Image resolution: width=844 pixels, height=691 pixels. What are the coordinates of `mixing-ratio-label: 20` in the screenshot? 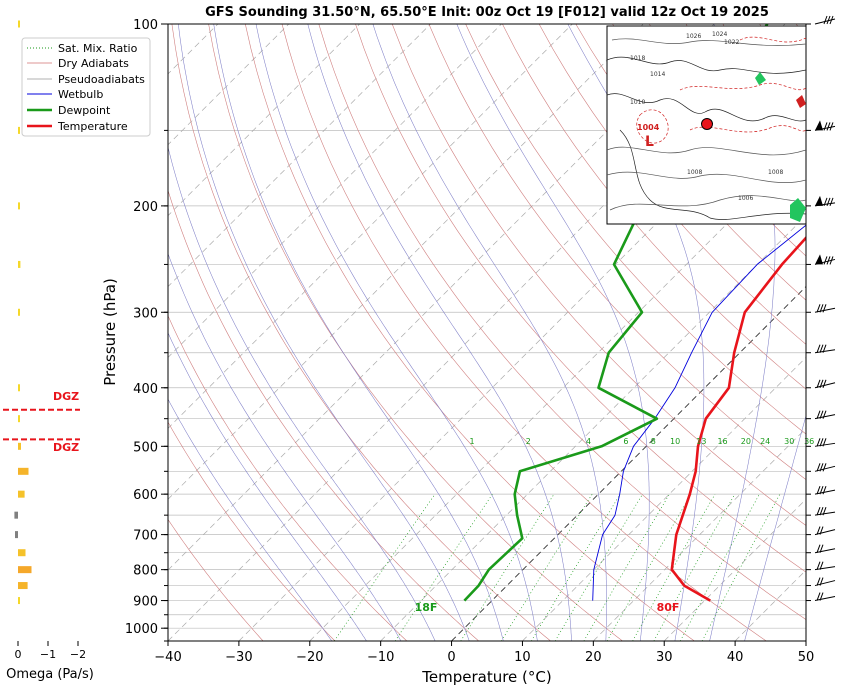 It's located at (746, 441).